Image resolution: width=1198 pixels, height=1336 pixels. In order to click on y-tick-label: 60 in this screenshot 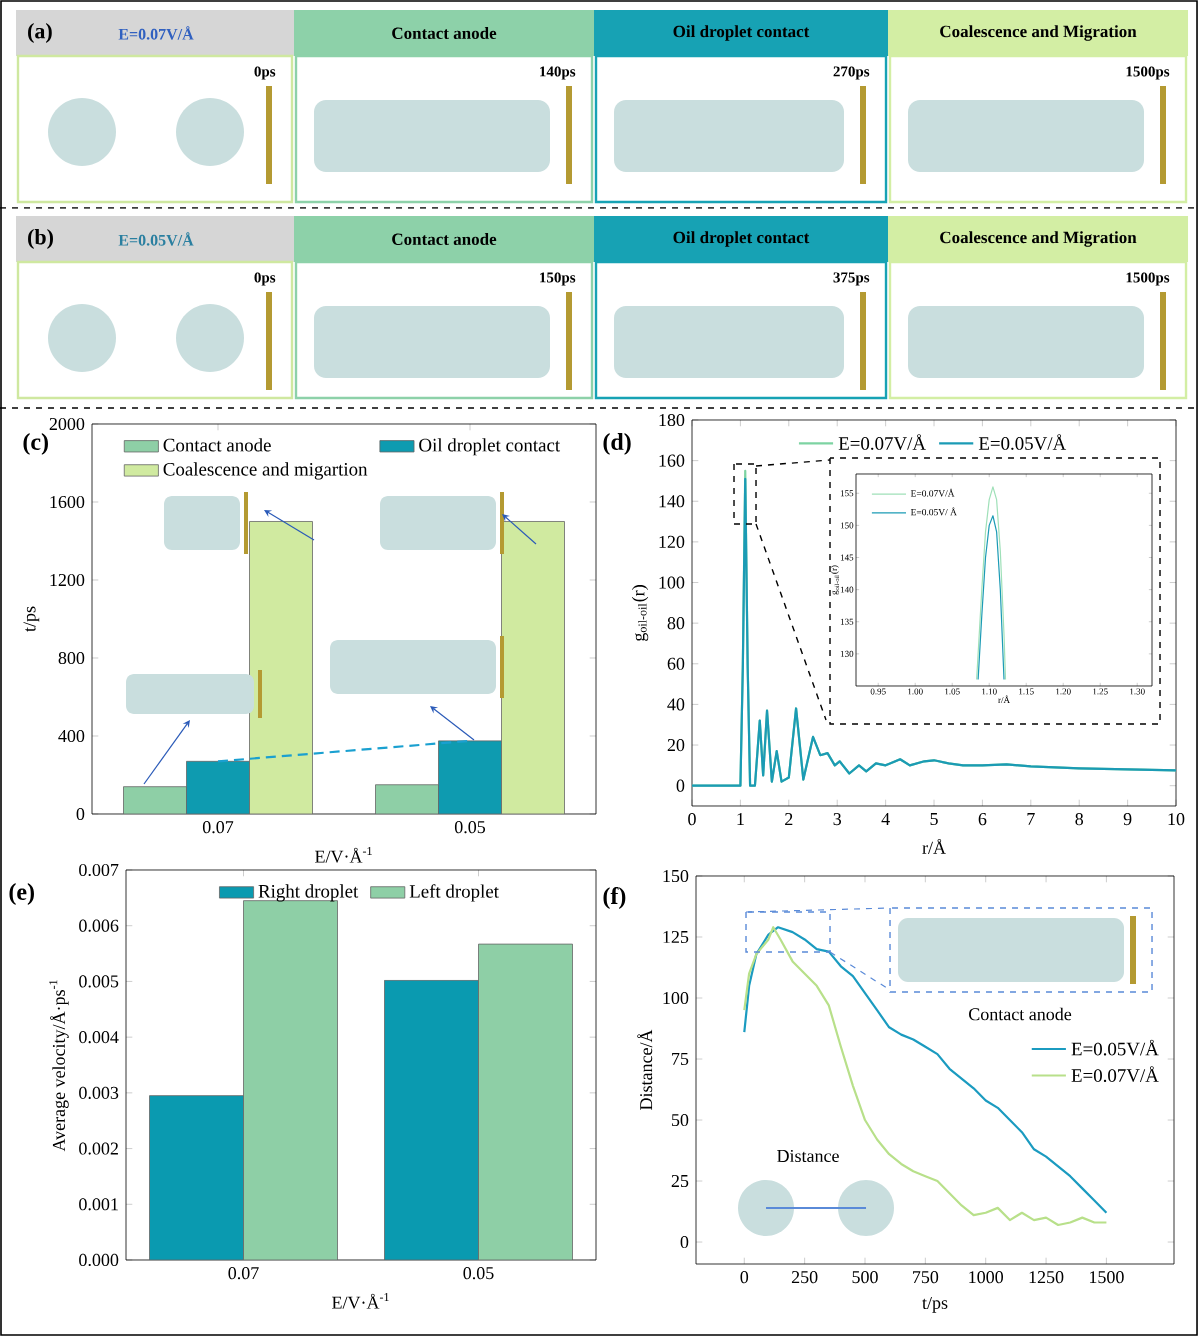, I will do `click(676, 663)`.